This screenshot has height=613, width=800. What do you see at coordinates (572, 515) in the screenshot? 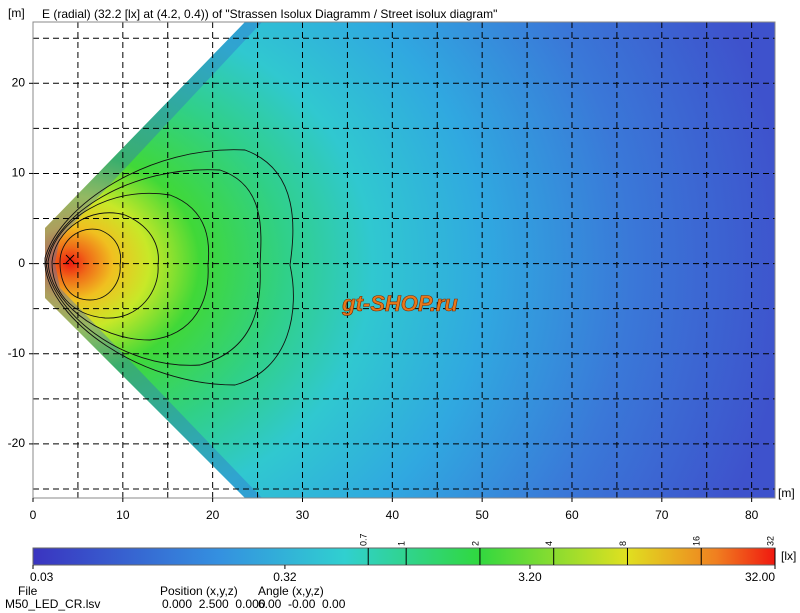
I see `x-tick-label: 60` at bounding box center [572, 515].